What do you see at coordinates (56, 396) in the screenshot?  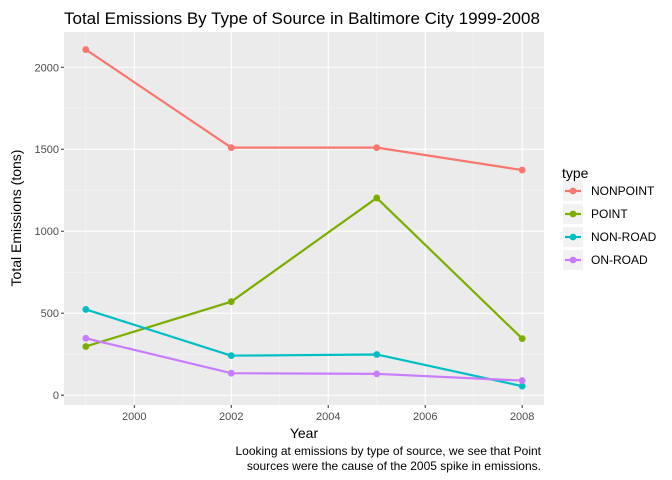 I see `y-tick-label: 0` at bounding box center [56, 396].